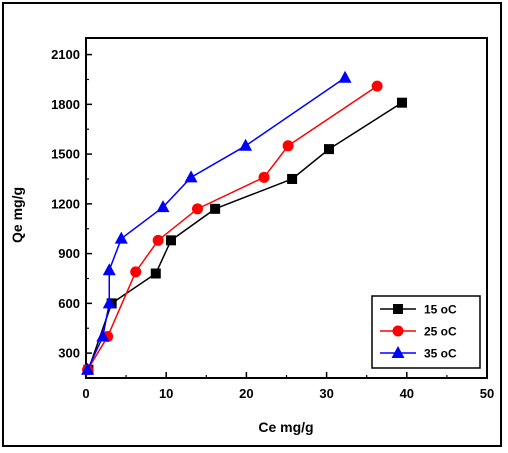 The width and height of the screenshot is (508, 453). I want to click on y-tick-label: 900, so click(69, 253).